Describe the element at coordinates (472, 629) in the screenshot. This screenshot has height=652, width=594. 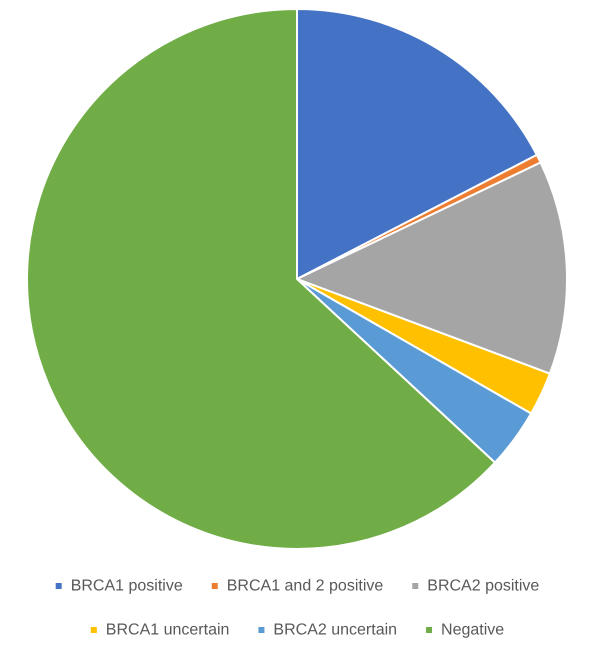
I see `legend-label: Negative` at that location.